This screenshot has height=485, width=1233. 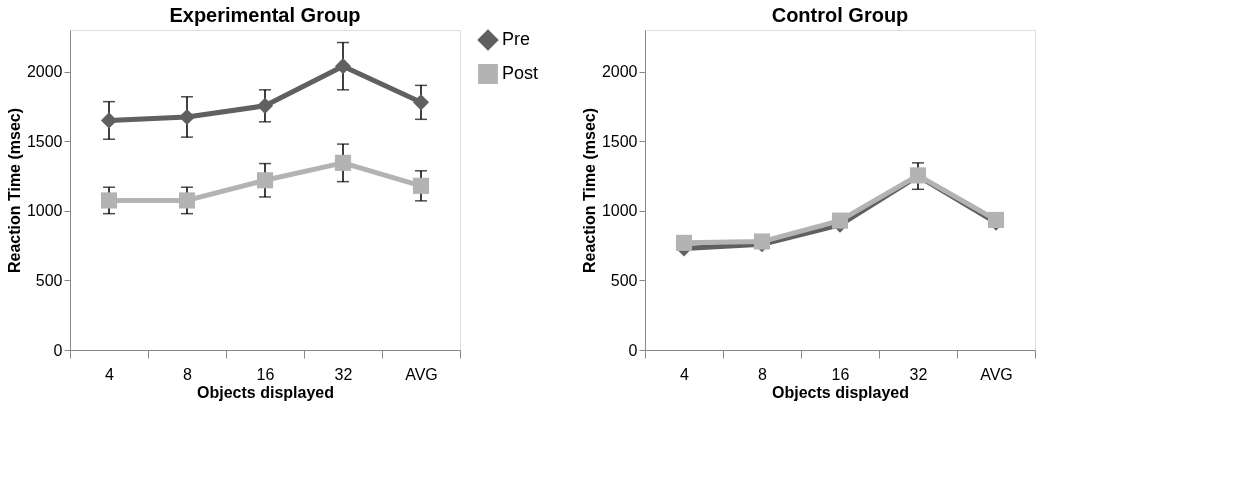 What do you see at coordinates (840, 15) in the screenshot?
I see `chart-title: Control Group` at bounding box center [840, 15].